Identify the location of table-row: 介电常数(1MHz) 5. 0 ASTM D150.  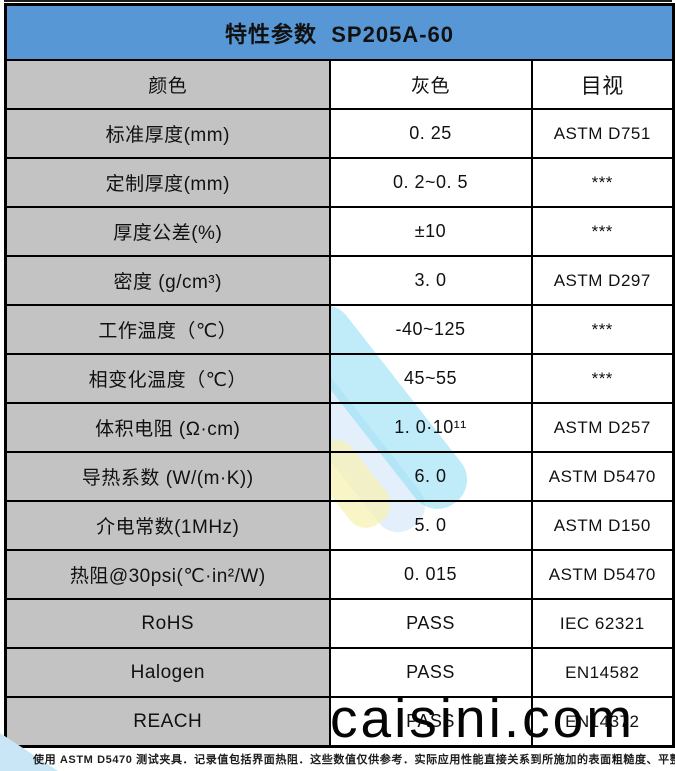
(339, 525).